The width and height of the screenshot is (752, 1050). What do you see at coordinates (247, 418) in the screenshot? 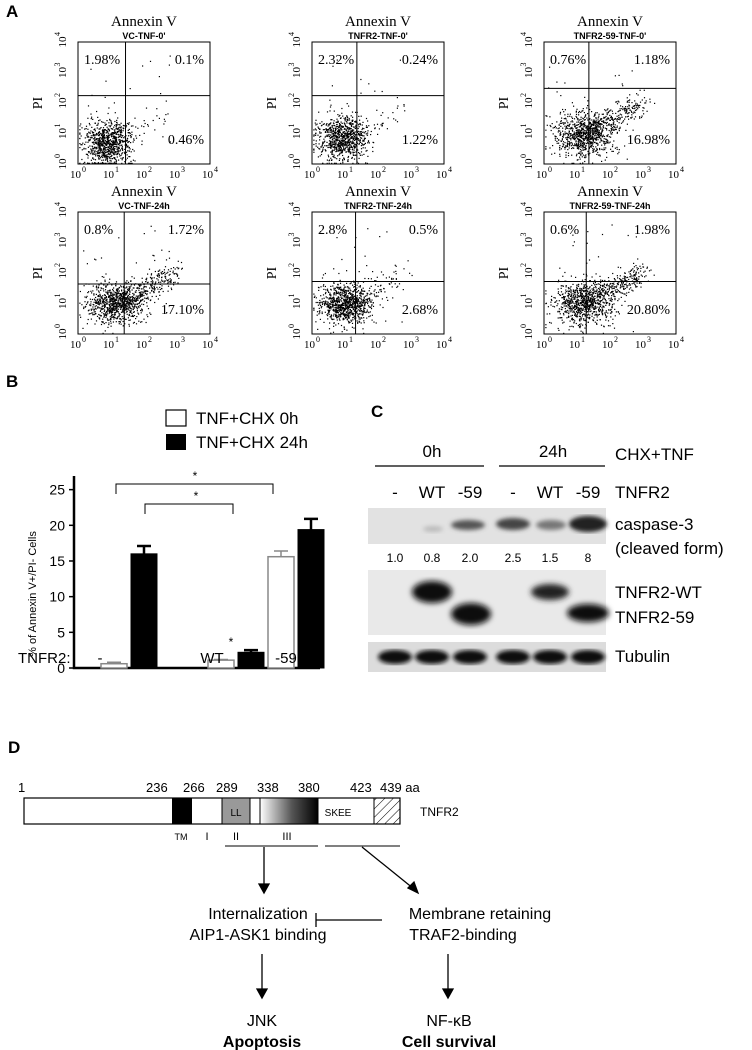
I see `legend-label-0h: TNF+CHX 0h` at bounding box center [247, 418].